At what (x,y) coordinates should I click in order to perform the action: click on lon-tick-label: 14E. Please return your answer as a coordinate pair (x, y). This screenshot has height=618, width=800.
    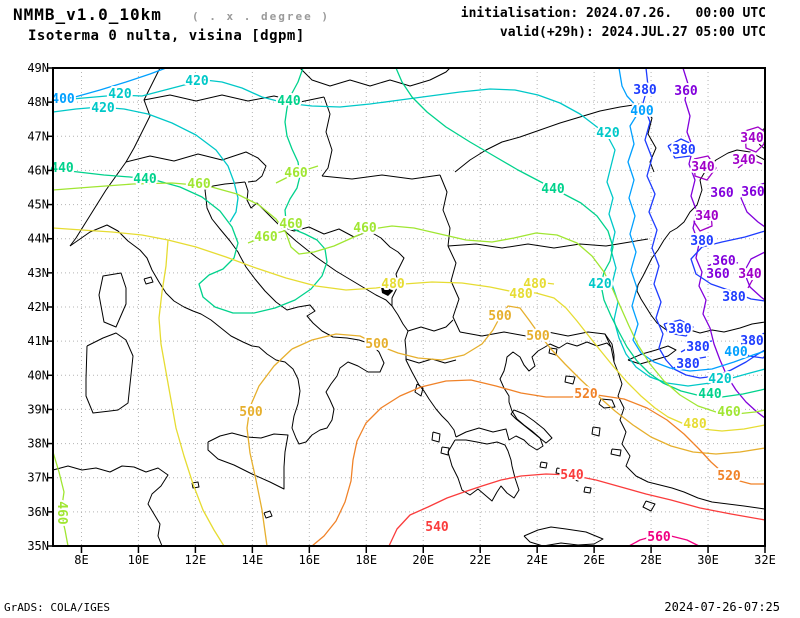
    Looking at the image, I should click on (253, 560).